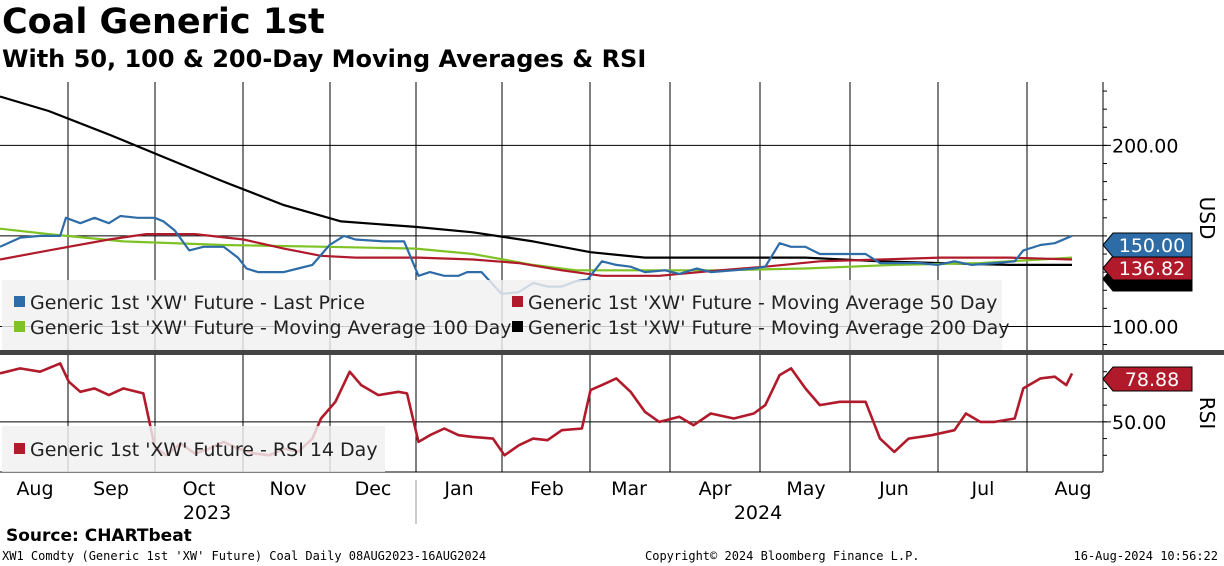  What do you see at coordinates (758, 513) in the screenshot?
I see `year-label: 2024` at bounding box center [758, 513].